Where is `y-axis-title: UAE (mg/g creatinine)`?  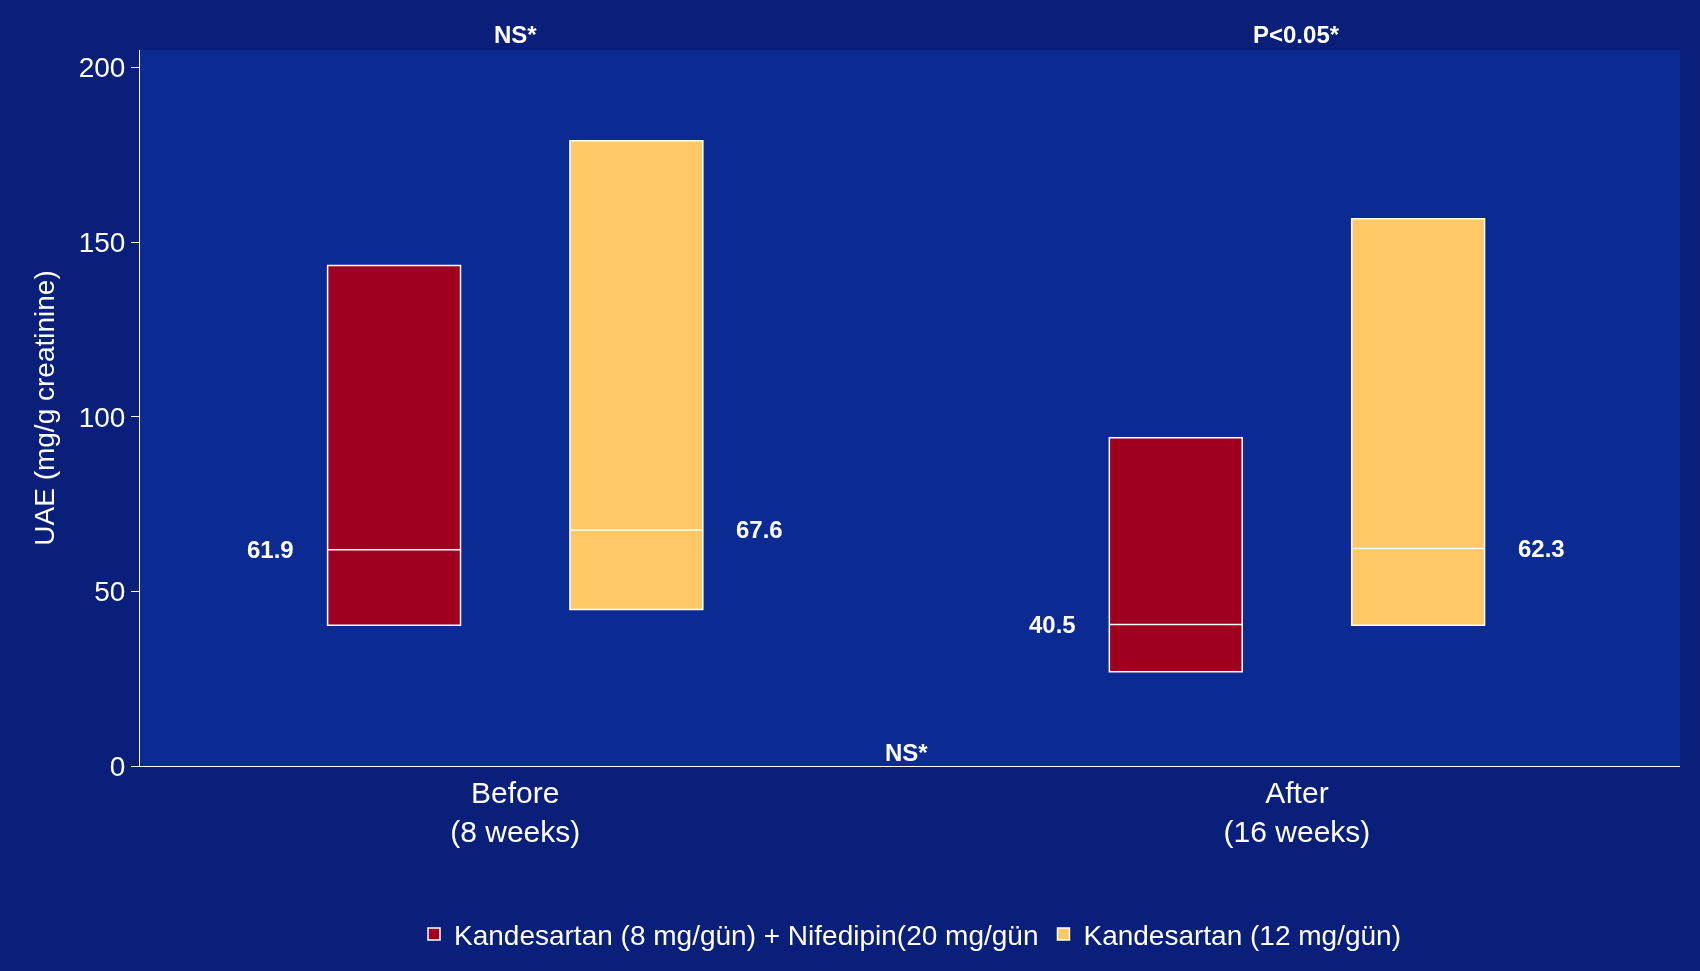
y-axis-title: UAE (mg/g creatinine) is located at coordinates (45, 408).